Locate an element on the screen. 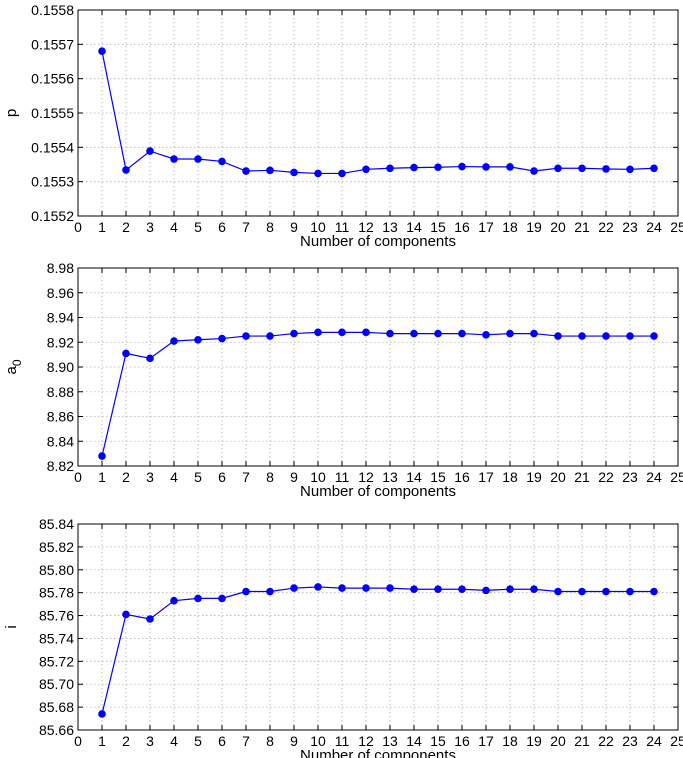 The height and width of the screenshot is (758, 683). y-tick-label: 85.80 is located at coordinates (56, 570).